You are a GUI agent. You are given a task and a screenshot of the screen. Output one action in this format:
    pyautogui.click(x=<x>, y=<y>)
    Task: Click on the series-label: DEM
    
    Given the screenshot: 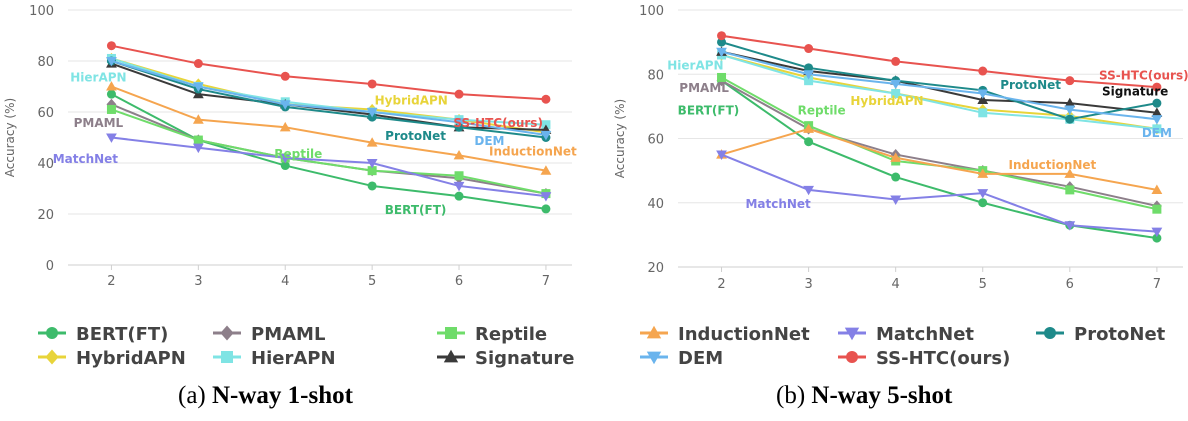 What is the action you would take?
    pyautogui.click(x=489, y=141)
    